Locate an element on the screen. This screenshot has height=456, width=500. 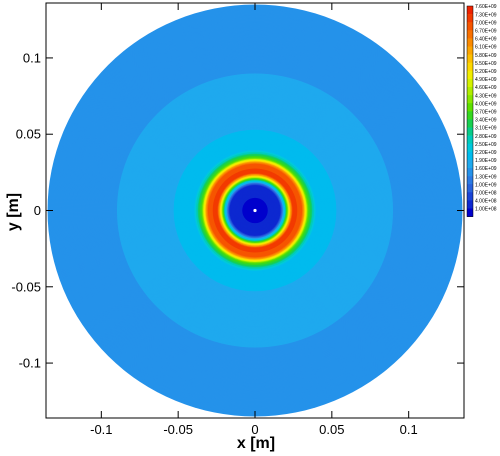
x-tick-label: -0.1 is located at coordinates (101, 429).